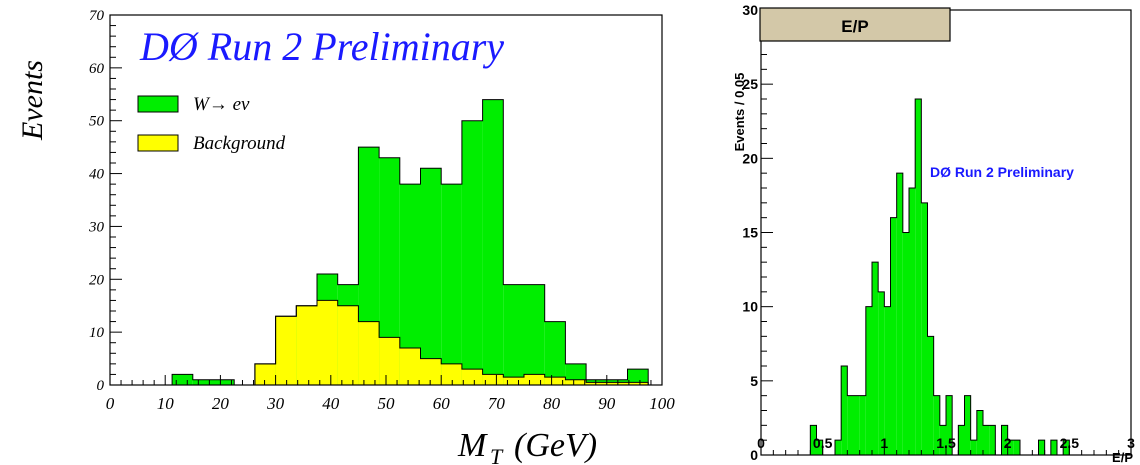  Describe the element at coordinates (662, 403) in the screenshot. I see `x-tick-label: 100` at that location.